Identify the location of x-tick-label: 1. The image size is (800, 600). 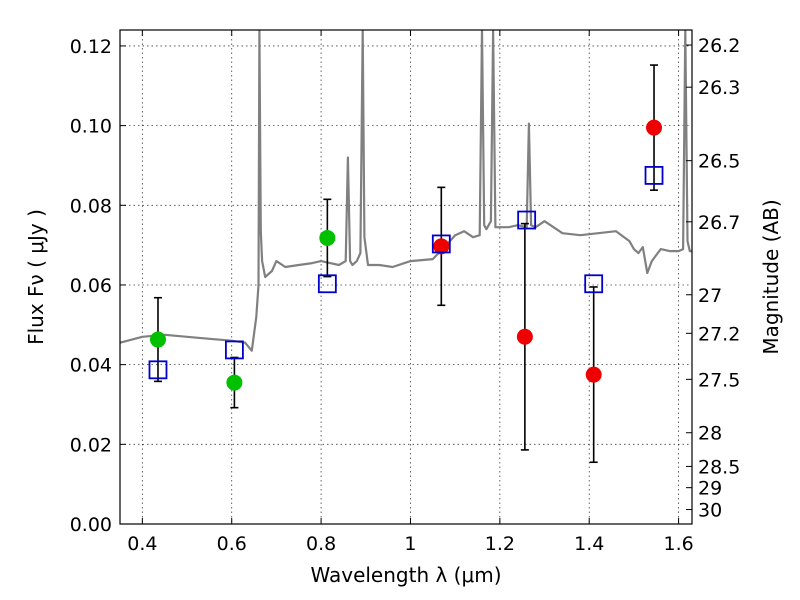
(410, 544).